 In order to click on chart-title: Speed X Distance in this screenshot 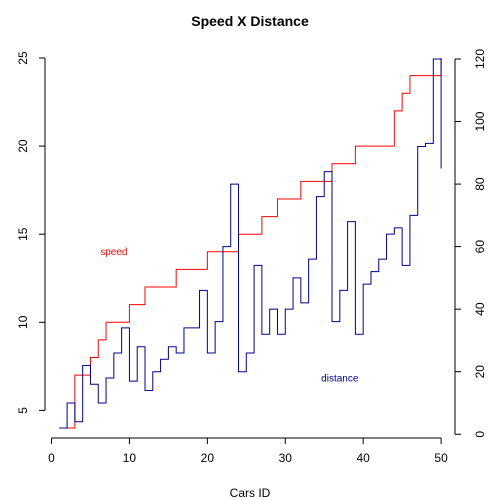, I will do `click(250, 21)`.